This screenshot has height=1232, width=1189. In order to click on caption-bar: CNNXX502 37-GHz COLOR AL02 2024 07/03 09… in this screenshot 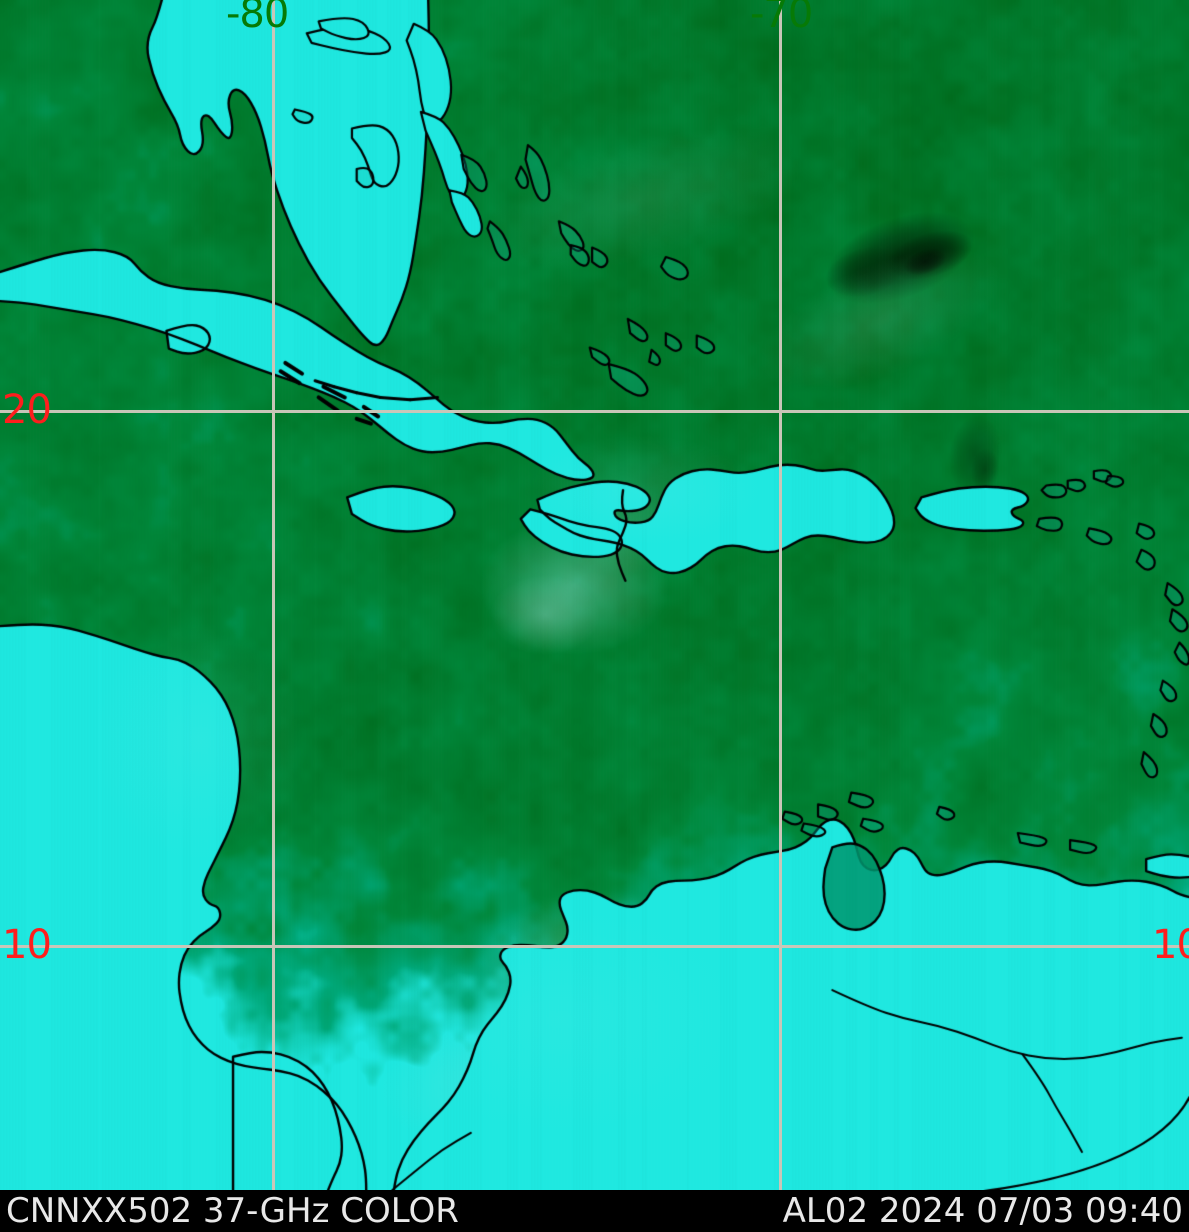, I will do `click(594, 1211)`.